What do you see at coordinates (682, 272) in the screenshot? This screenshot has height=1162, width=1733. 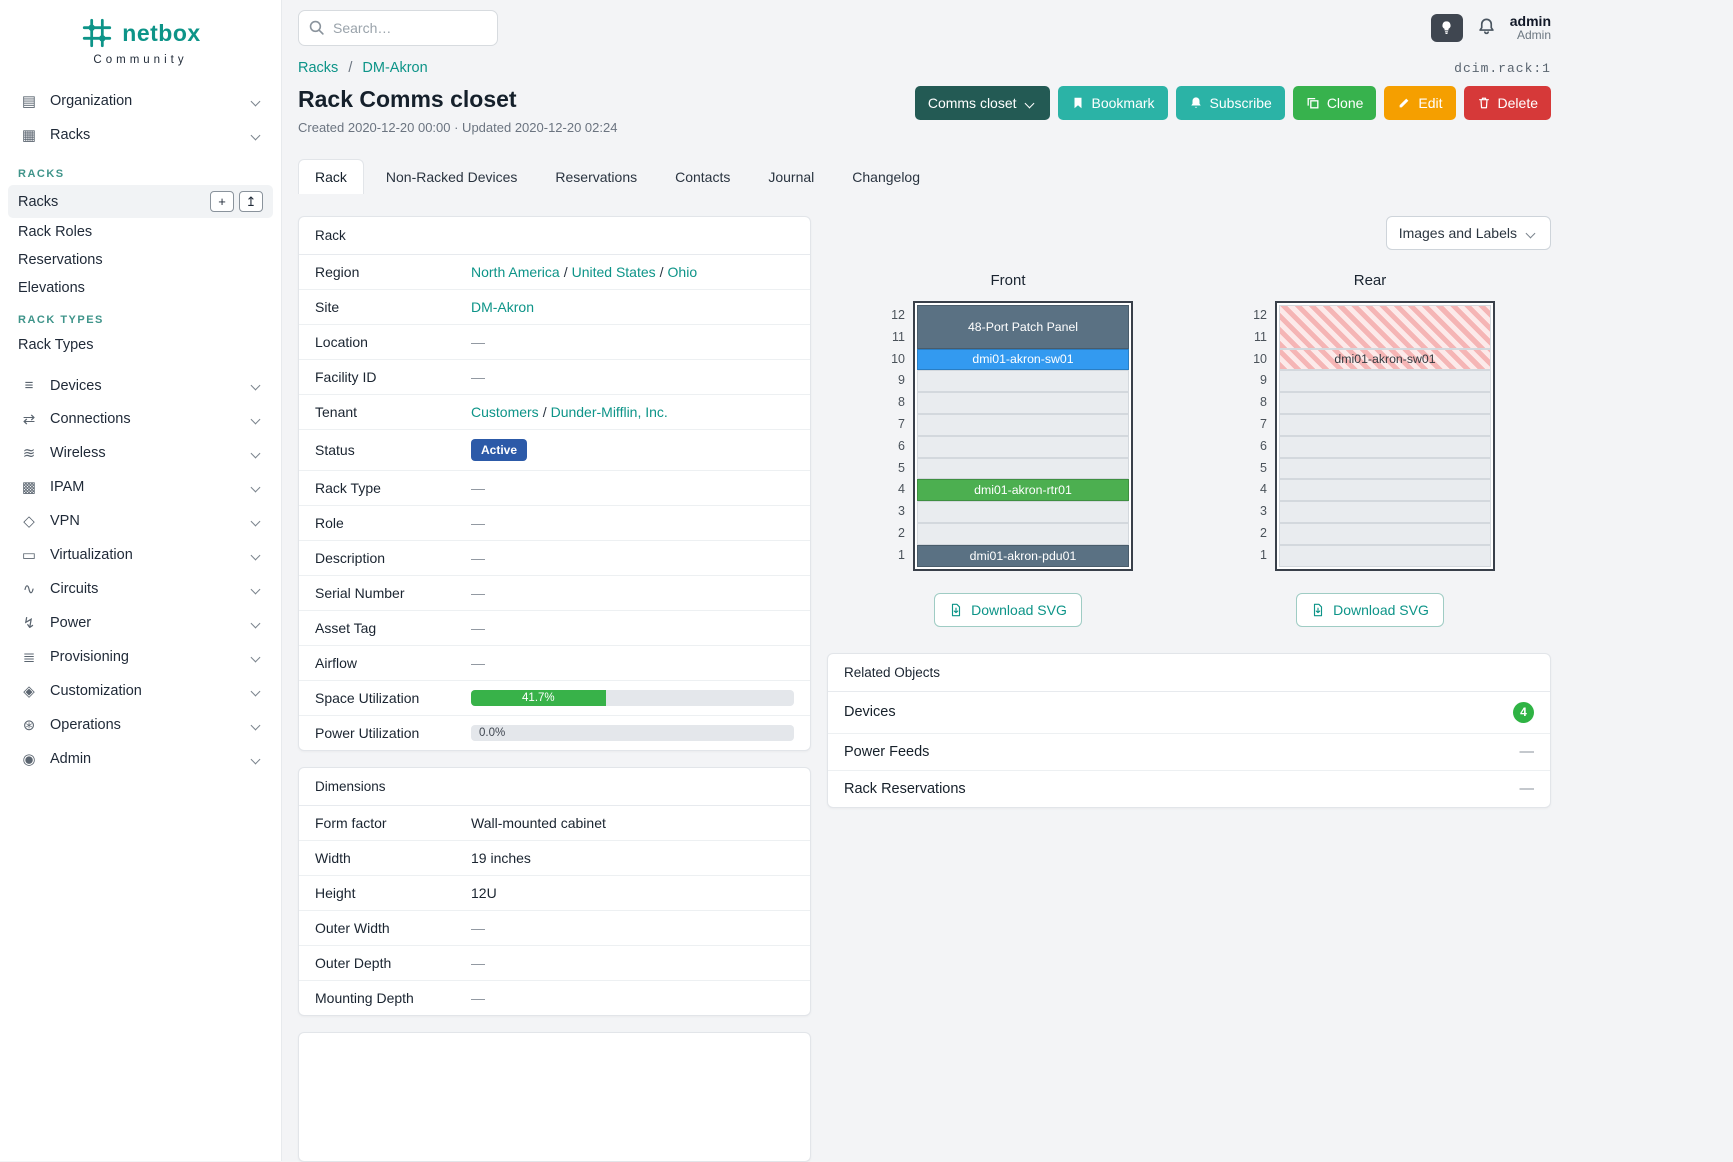 I see `region-link: Ohio` at bounding box center [682, 272].